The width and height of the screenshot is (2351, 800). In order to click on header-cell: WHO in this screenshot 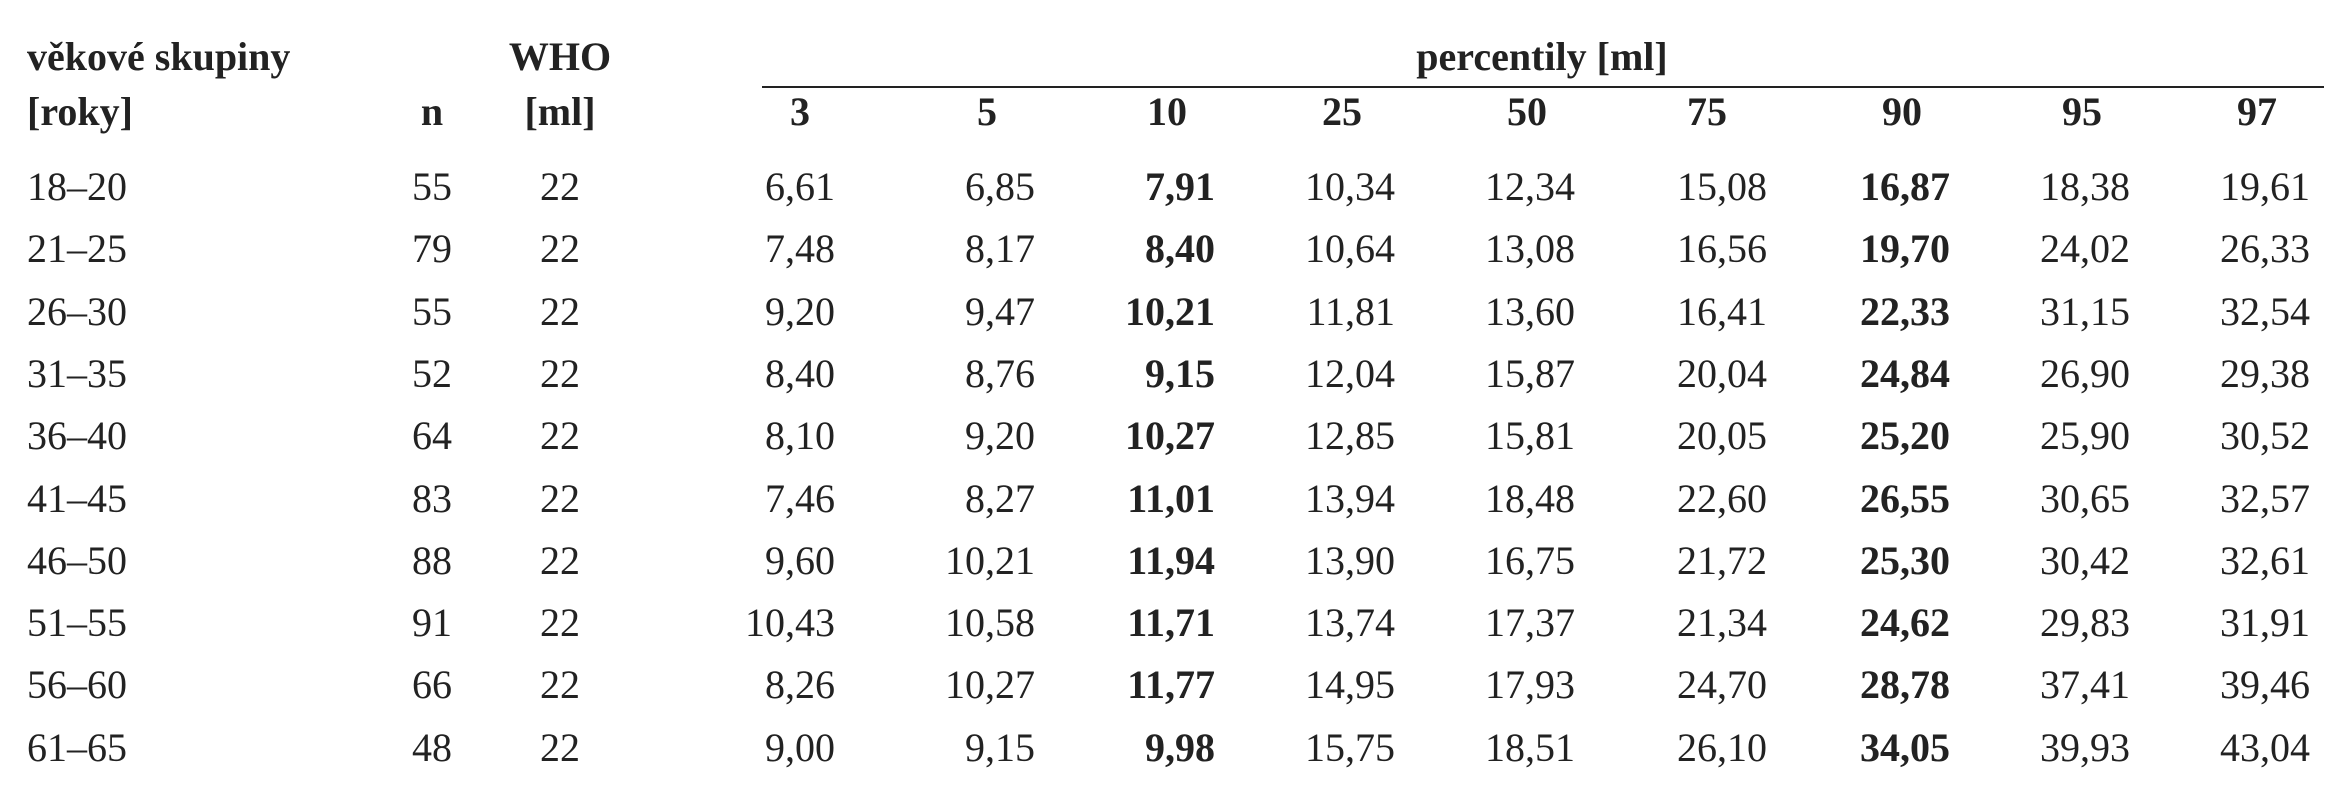, I will do `click(560, 56)`.